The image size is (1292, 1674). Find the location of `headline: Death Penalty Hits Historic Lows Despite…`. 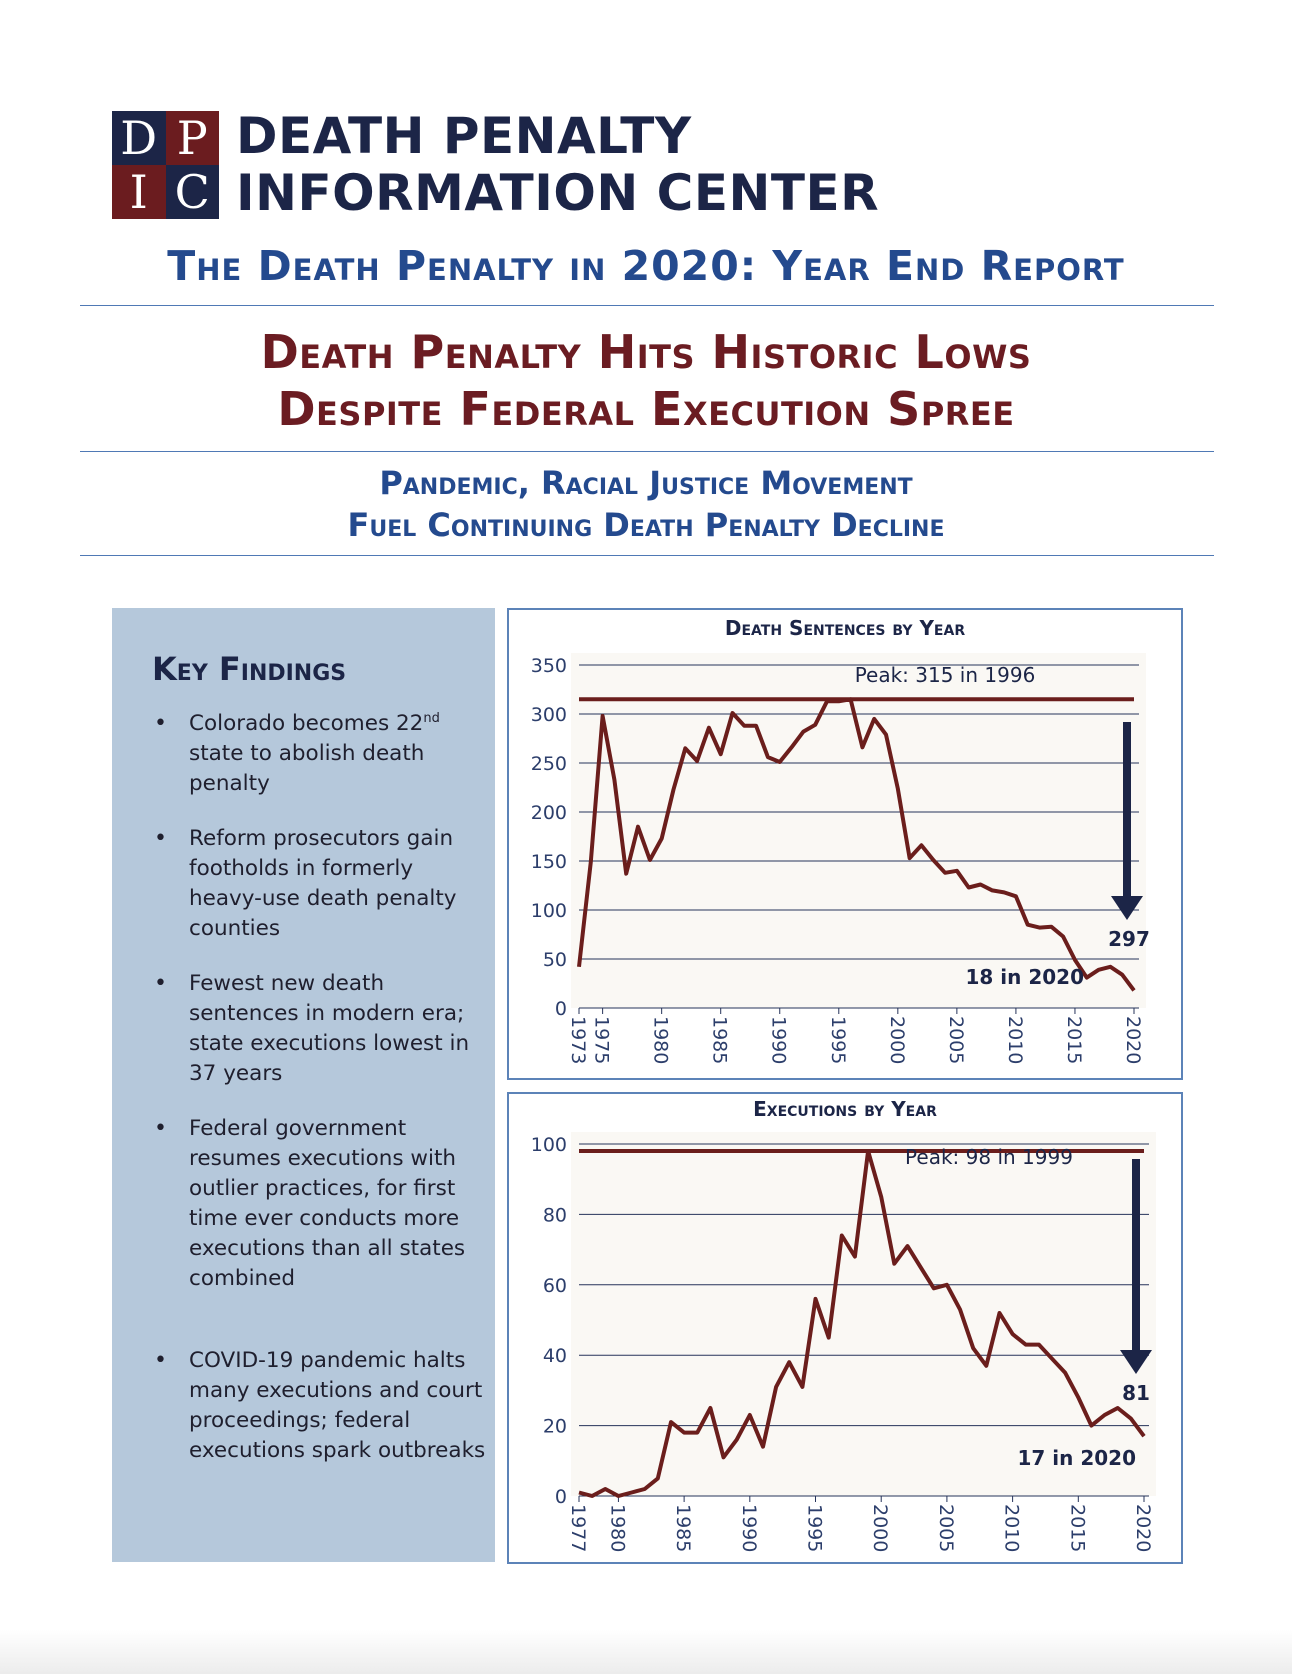

headline: Death Penalty Hits Historic Lows Despite… is located at coordinates (646, 381).